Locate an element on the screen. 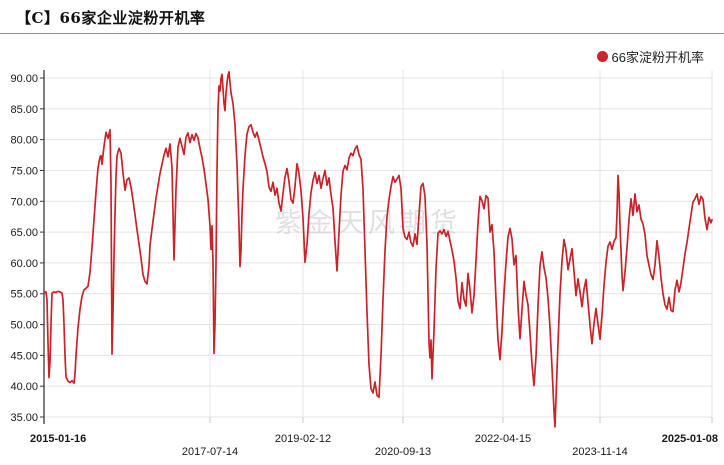 The height and width of the screenshot is (465, 724). legend-marker-icon is located at coordinates (602, 56).